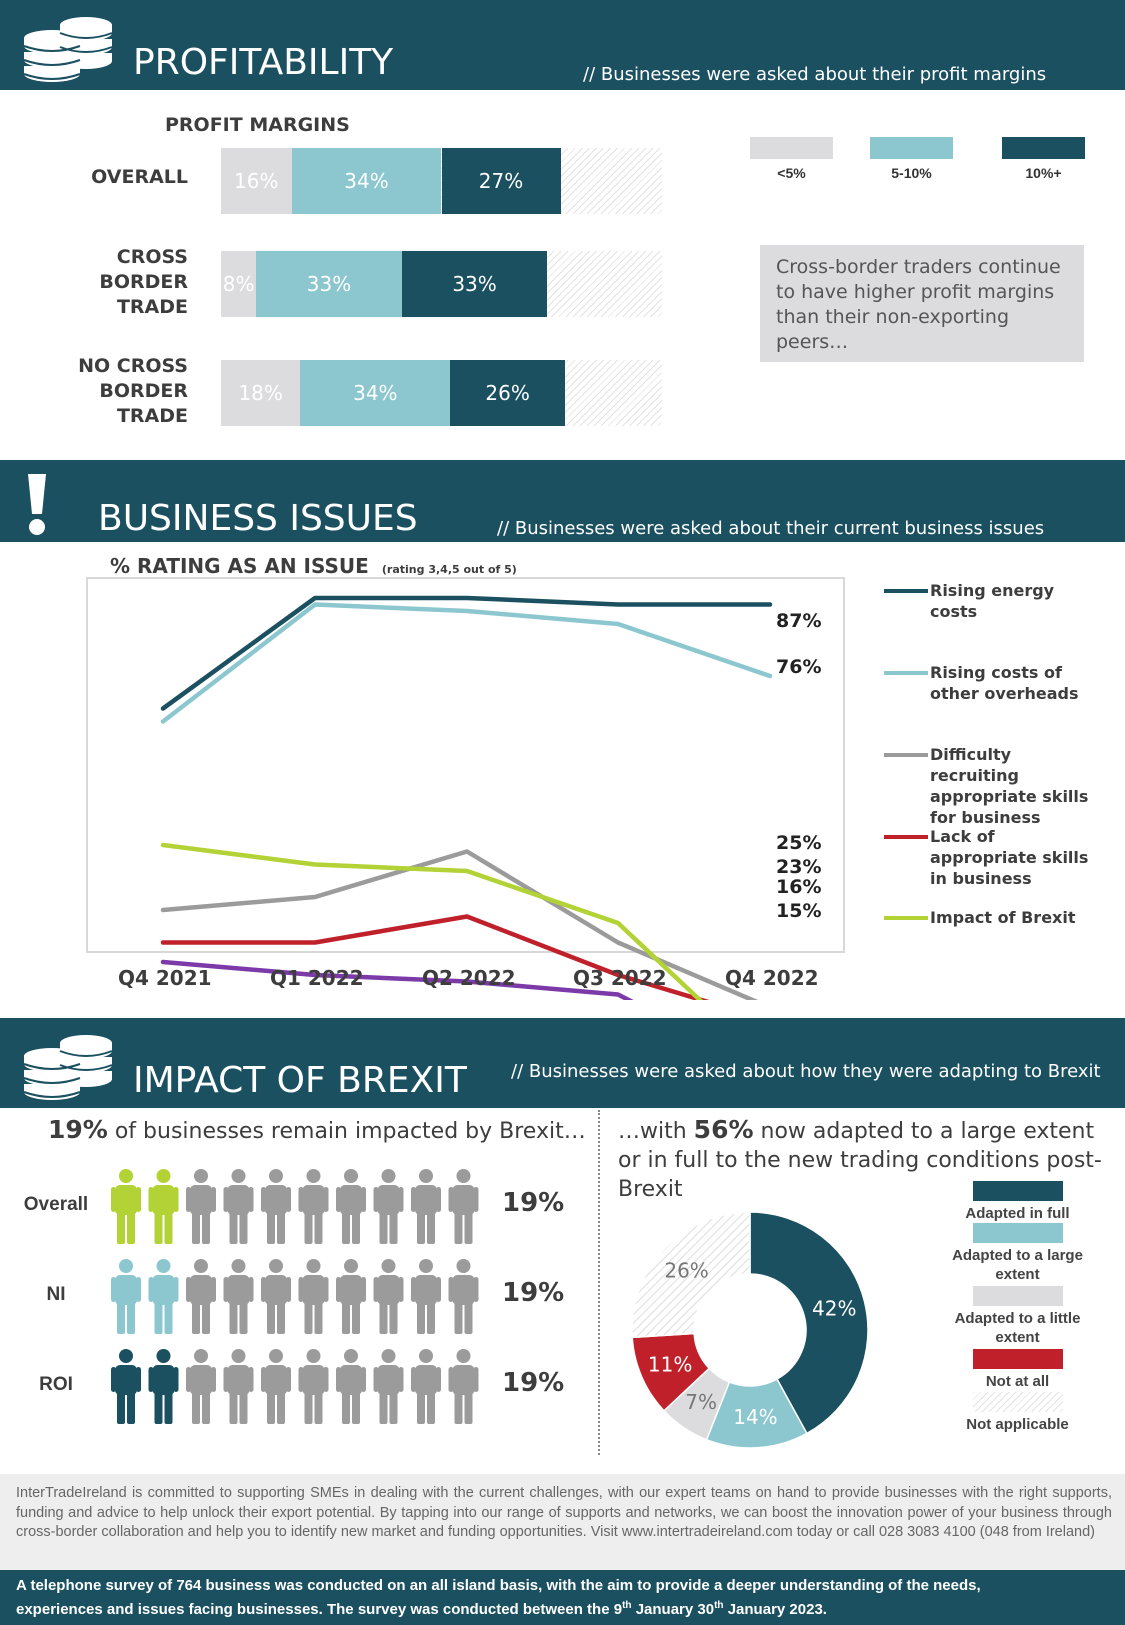 Image resolution: width=1125 pixels, height=1625 pixels. What do you see at coordinates (257, 125) in the screenshot?
I see `profit-margins-label: PROFIT MARGINS` at bounding box center [257, 125].